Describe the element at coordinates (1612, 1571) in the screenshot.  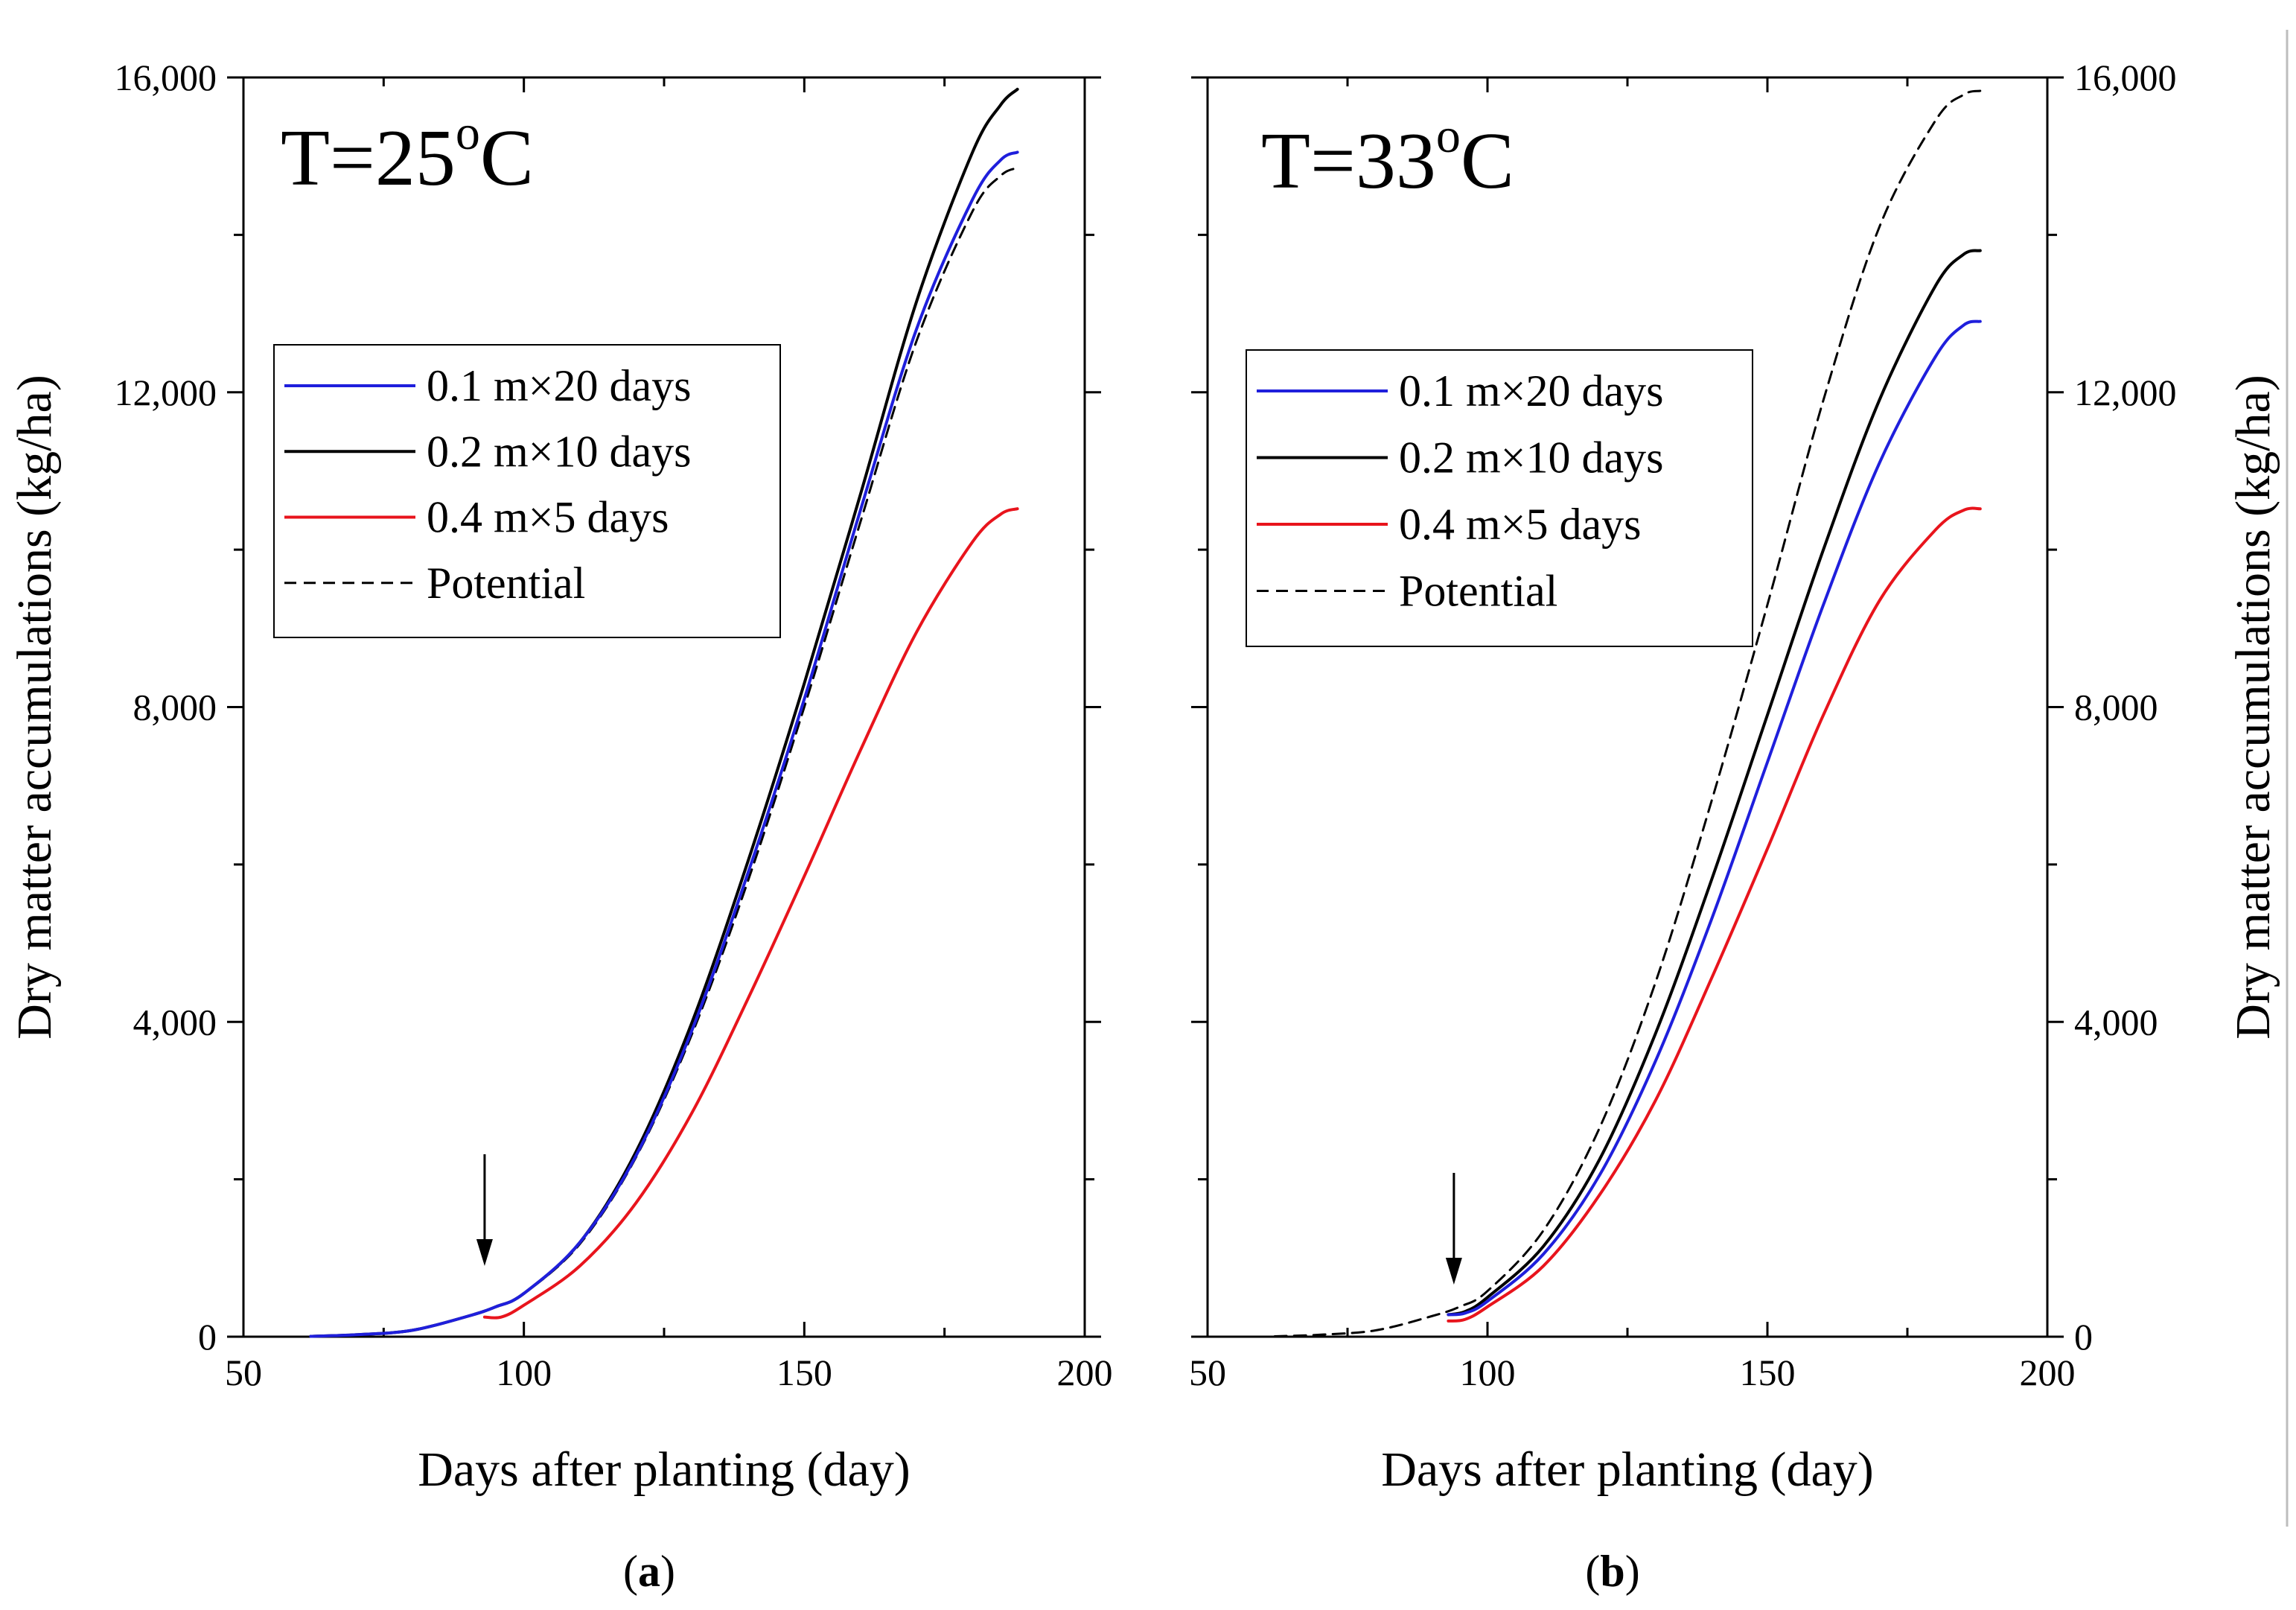
I see `panel-label: (b)` at that location.